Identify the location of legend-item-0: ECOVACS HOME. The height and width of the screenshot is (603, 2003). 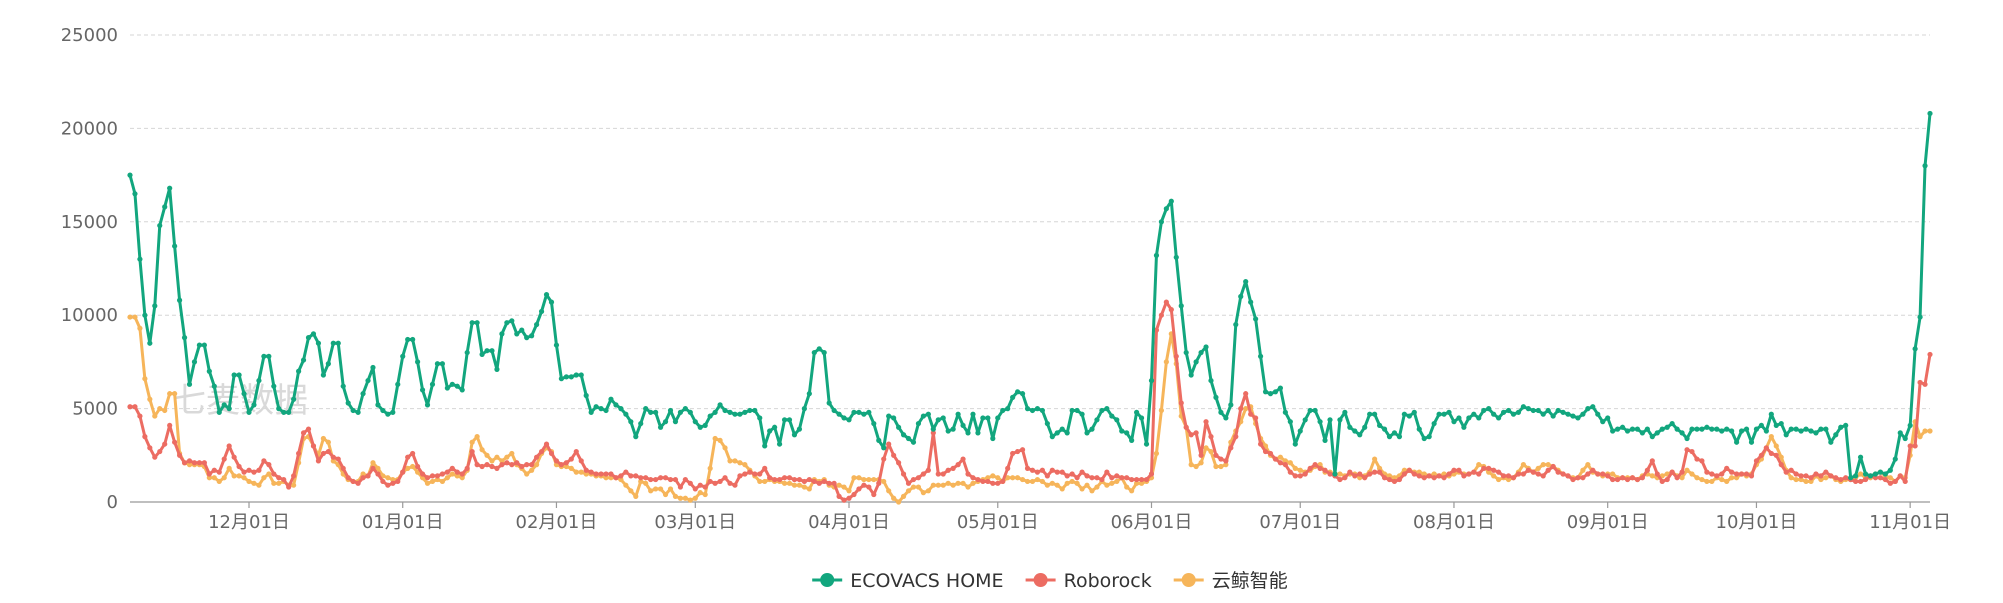
(908, 581).